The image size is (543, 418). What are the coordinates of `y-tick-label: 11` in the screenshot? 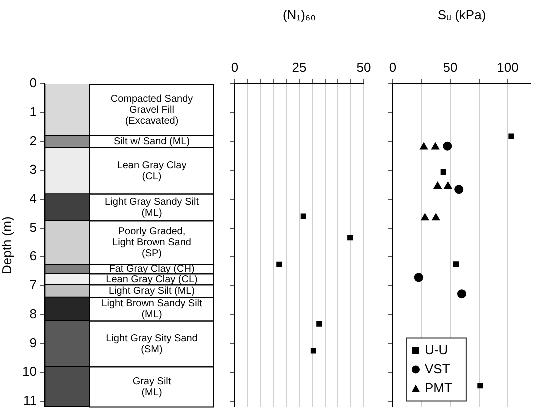 It's located at (30, 400).